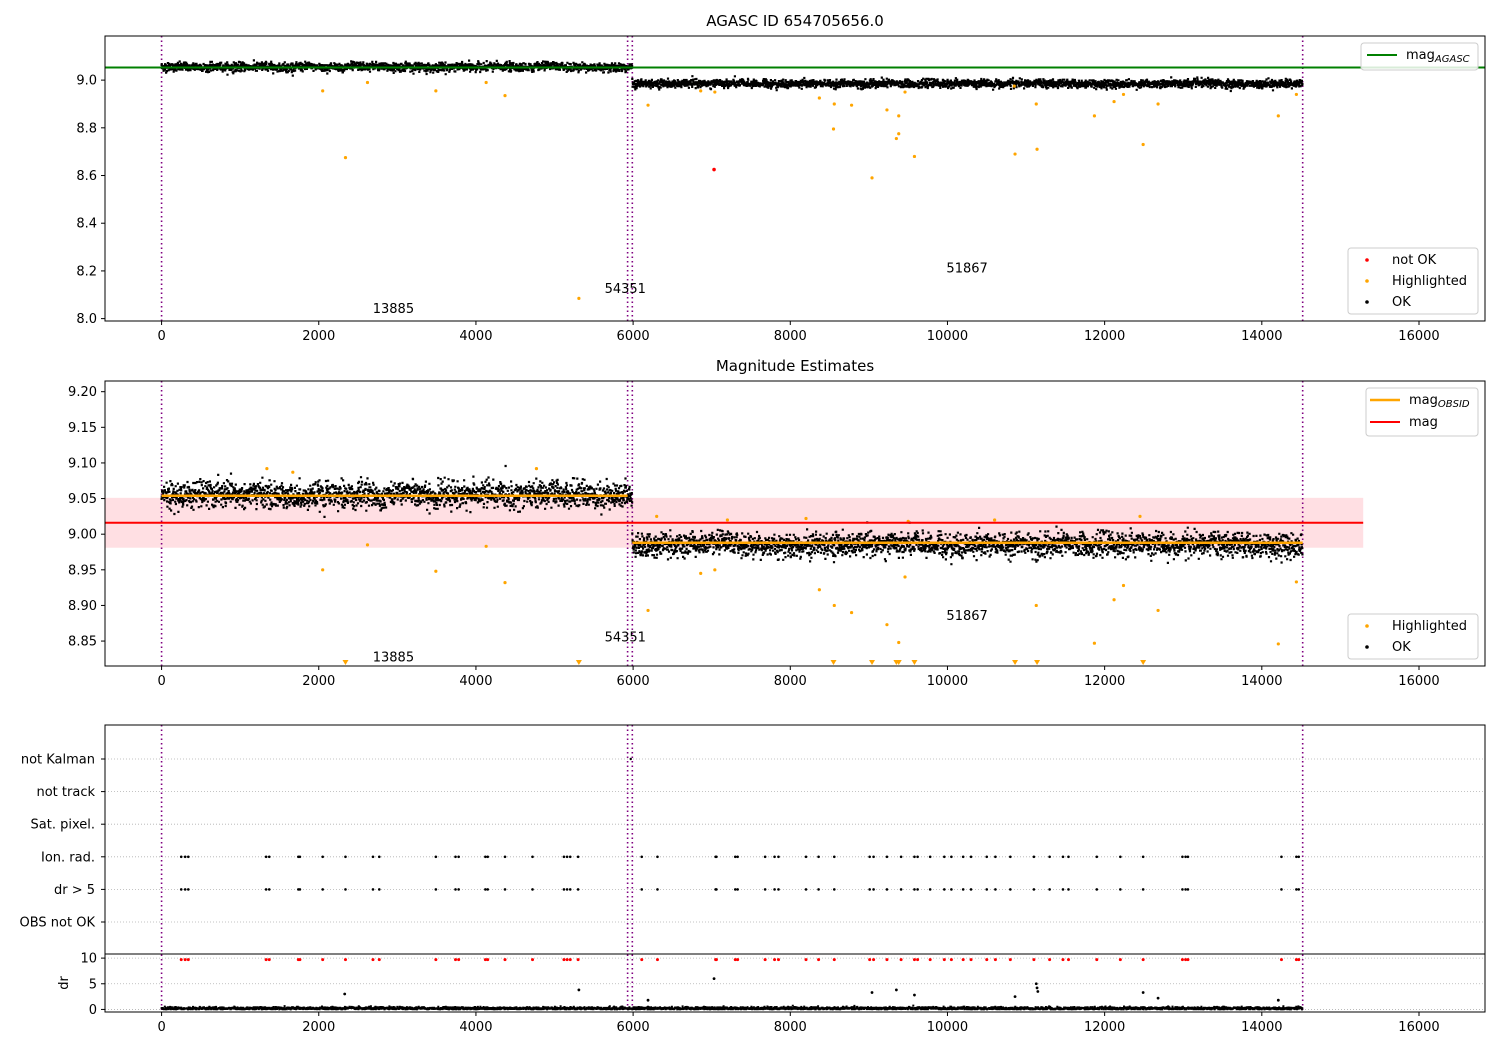  Describe the element at coordinates (1429, 281) in the screenshot. I see `legend-highlighted-label: Highlighted` at that location.